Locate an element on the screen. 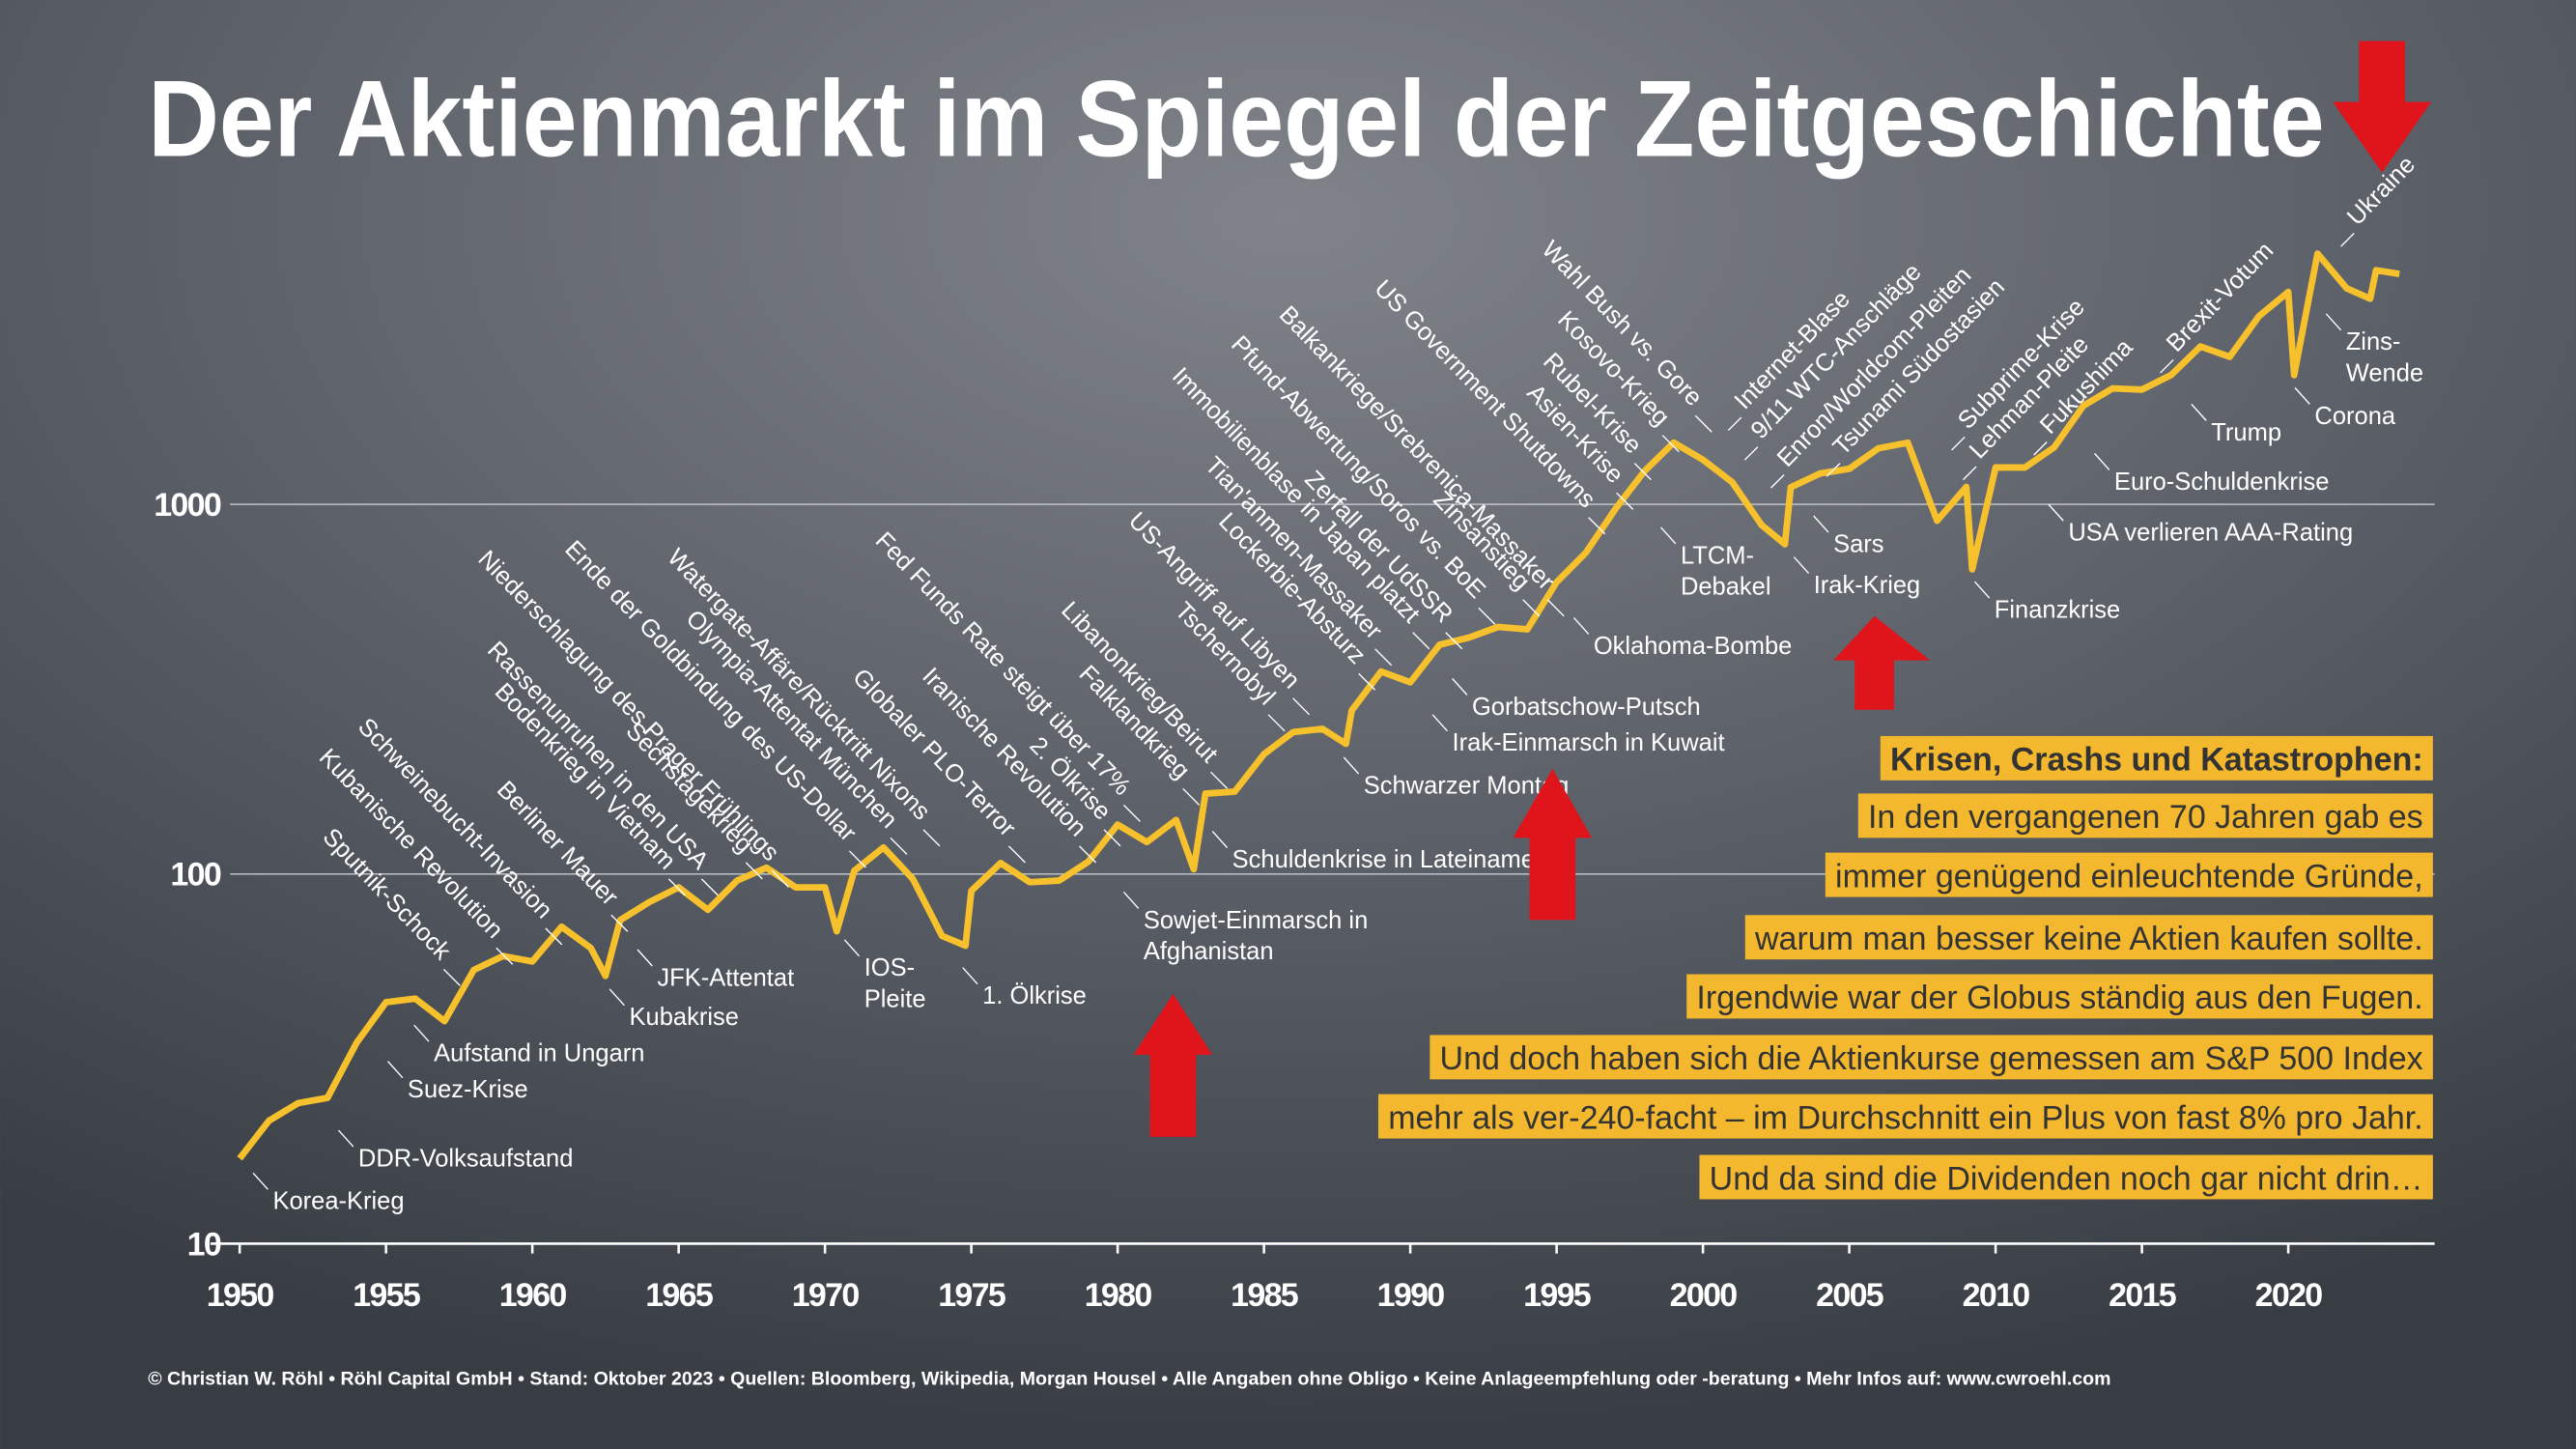 The height and width of the screenshot is (1449, 2576). x-tick-label: 2005 is located at coordinates (1849, 1295).